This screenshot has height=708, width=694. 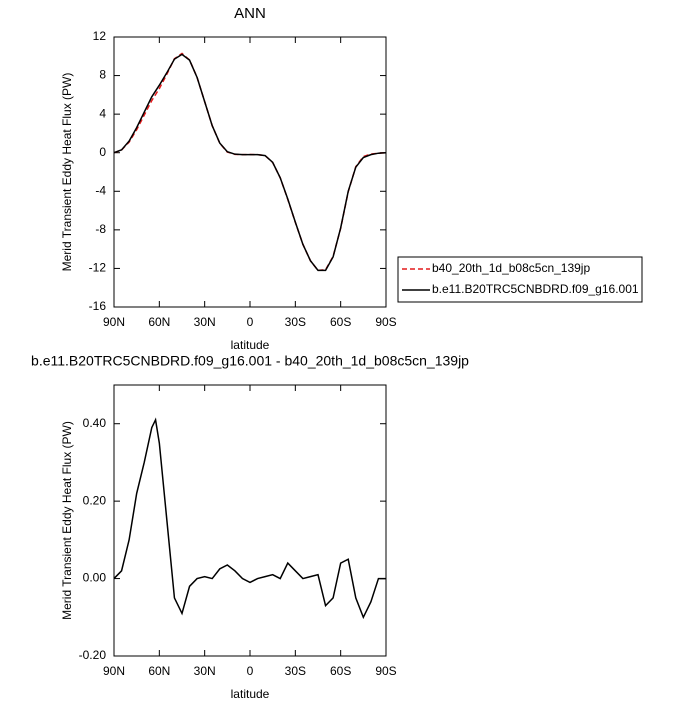 I want to click on legend-label: b.e11.B20TRC5CNBDRD.f09_g16.001, so click(x=535, y=289).